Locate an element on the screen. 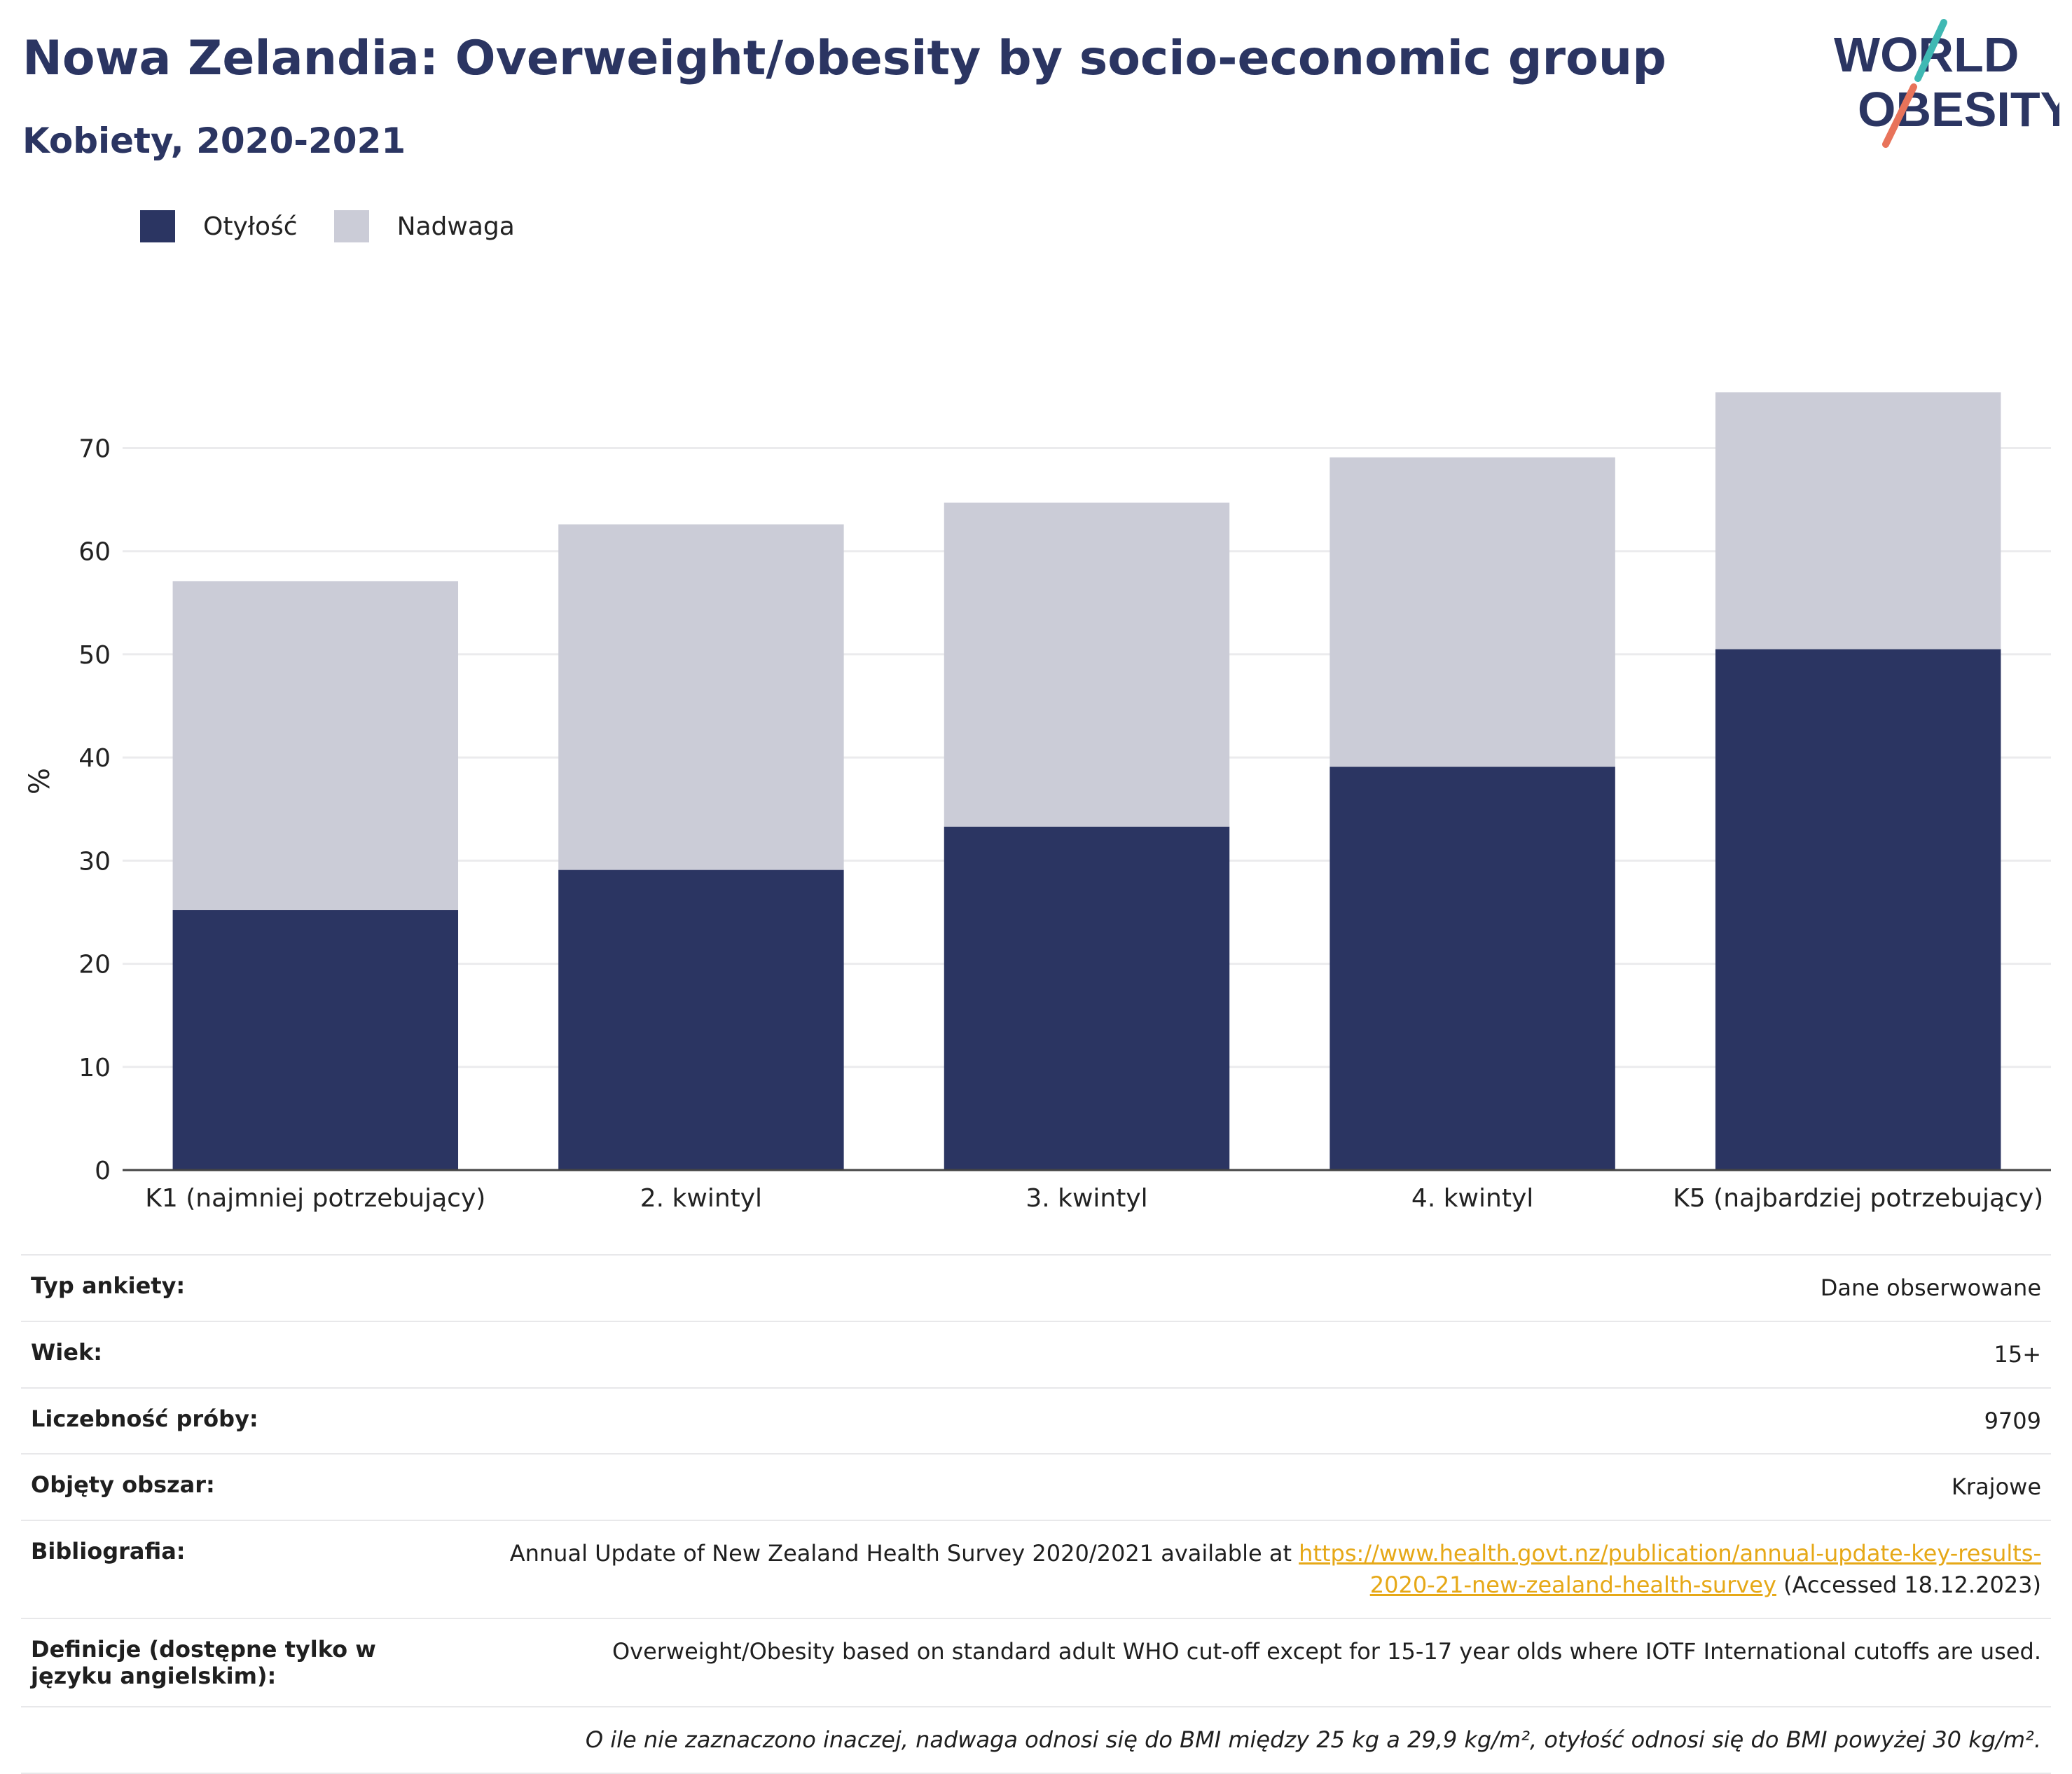 This screenshot has height=1774, width=2072. y-tick-label: 70 is located at coordinates (95, 448).